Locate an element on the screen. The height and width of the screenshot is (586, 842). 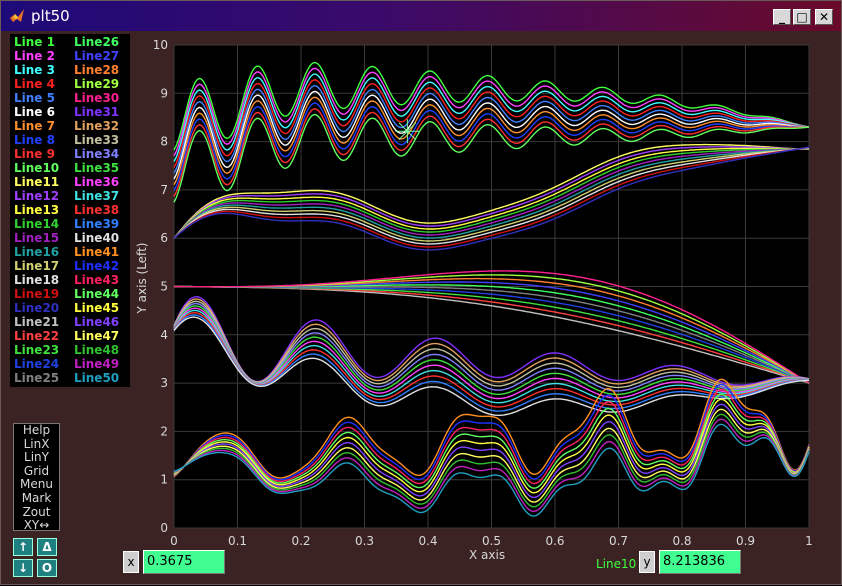
menu-grid: Grid is located at coordinates (36, 470).